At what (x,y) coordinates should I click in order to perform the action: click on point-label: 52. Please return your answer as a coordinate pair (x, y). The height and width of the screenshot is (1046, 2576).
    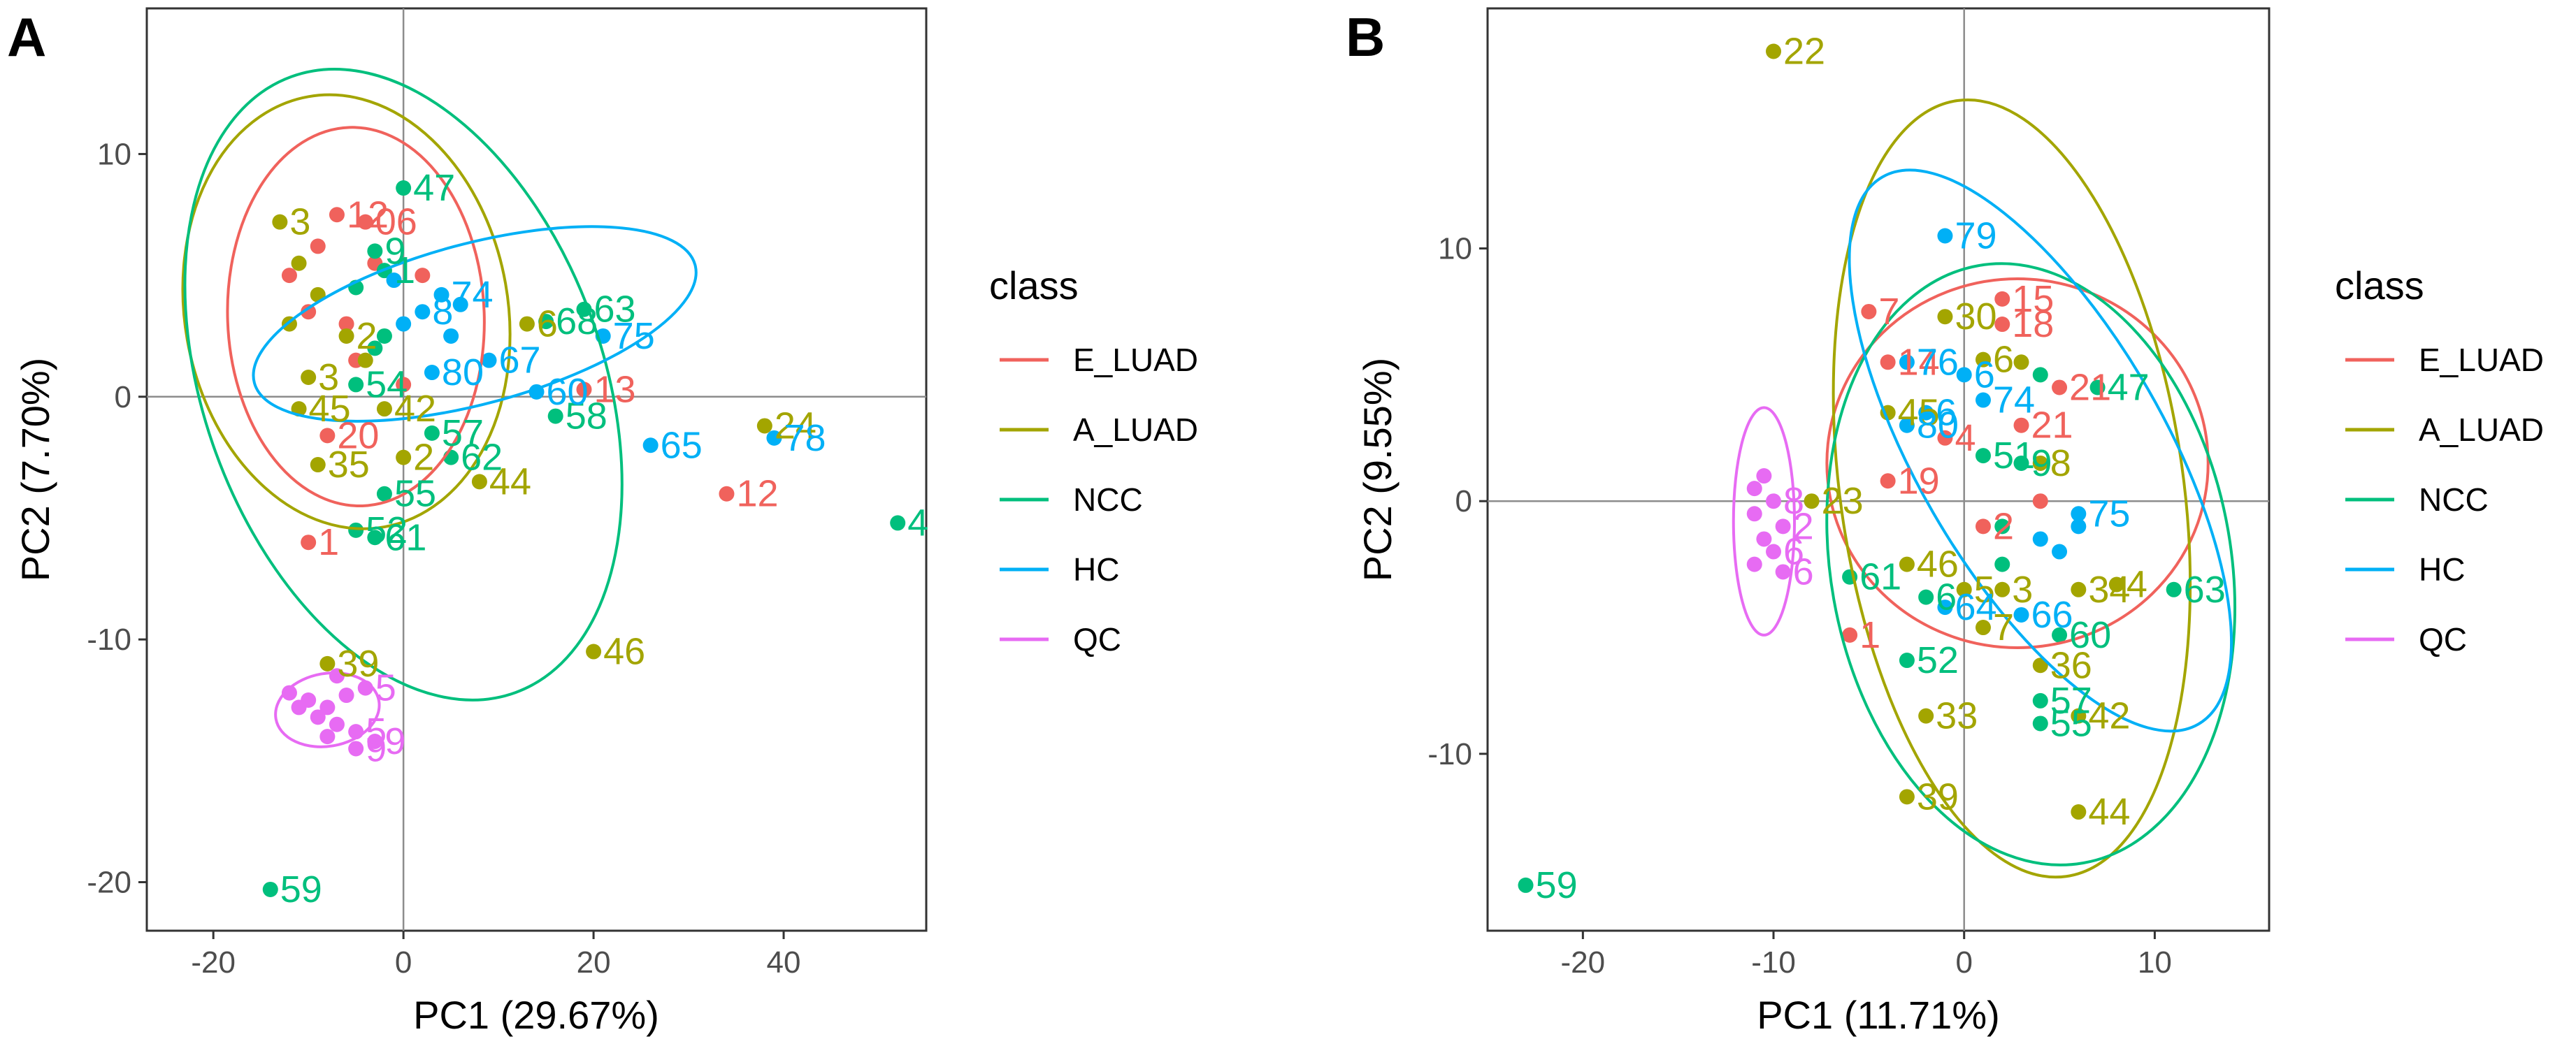
    Looking at the image, I should click on (1938, 660).